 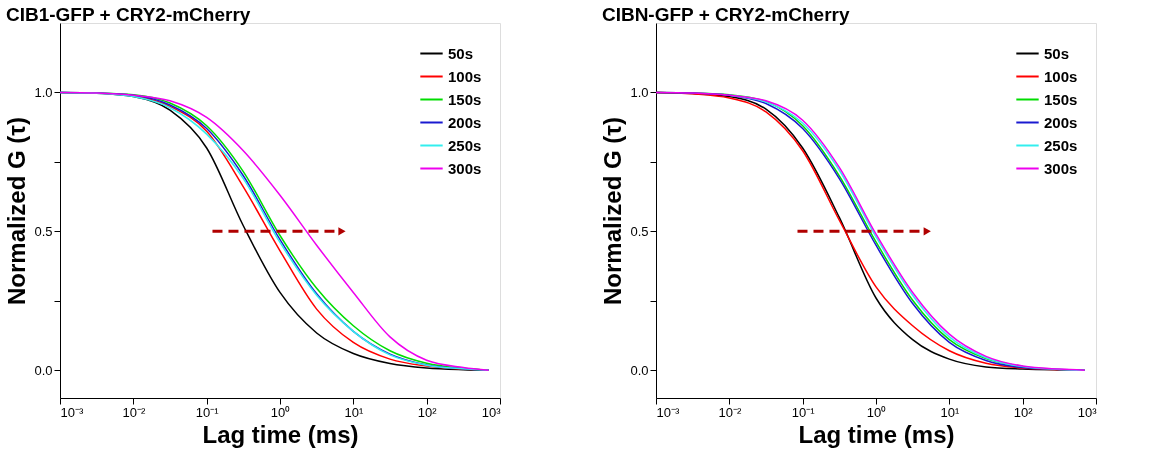 What do you see at coordinates (128, 14) in the screenshot?
I see `chart-title: CIB1-GFP + CRY2-mCherry` at bounding box center [128, 14].